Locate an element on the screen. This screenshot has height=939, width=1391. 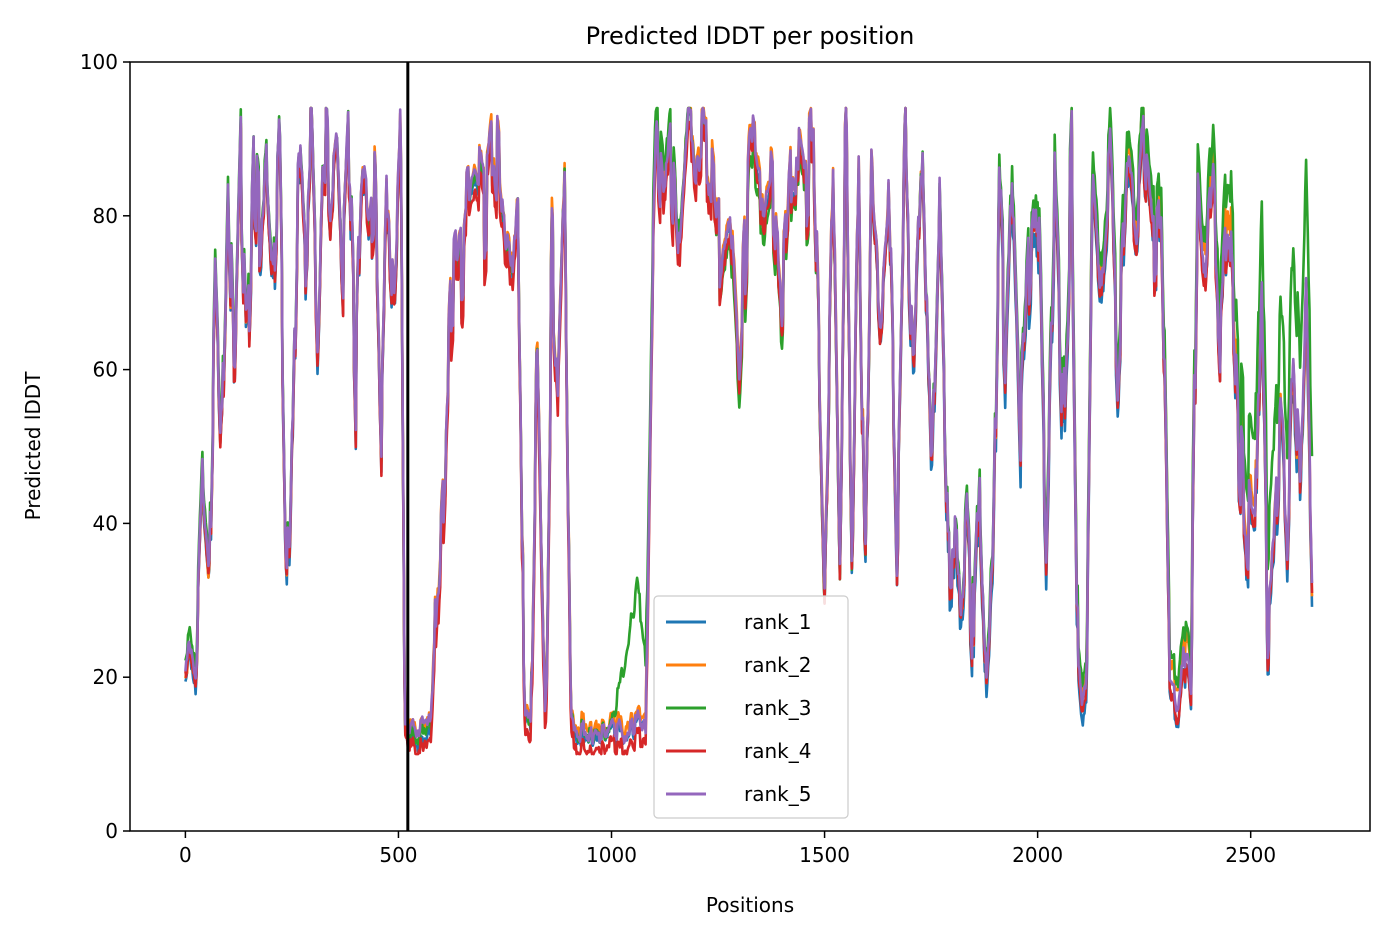
y-tick-label: 100 is located at coordinates (99, 62).